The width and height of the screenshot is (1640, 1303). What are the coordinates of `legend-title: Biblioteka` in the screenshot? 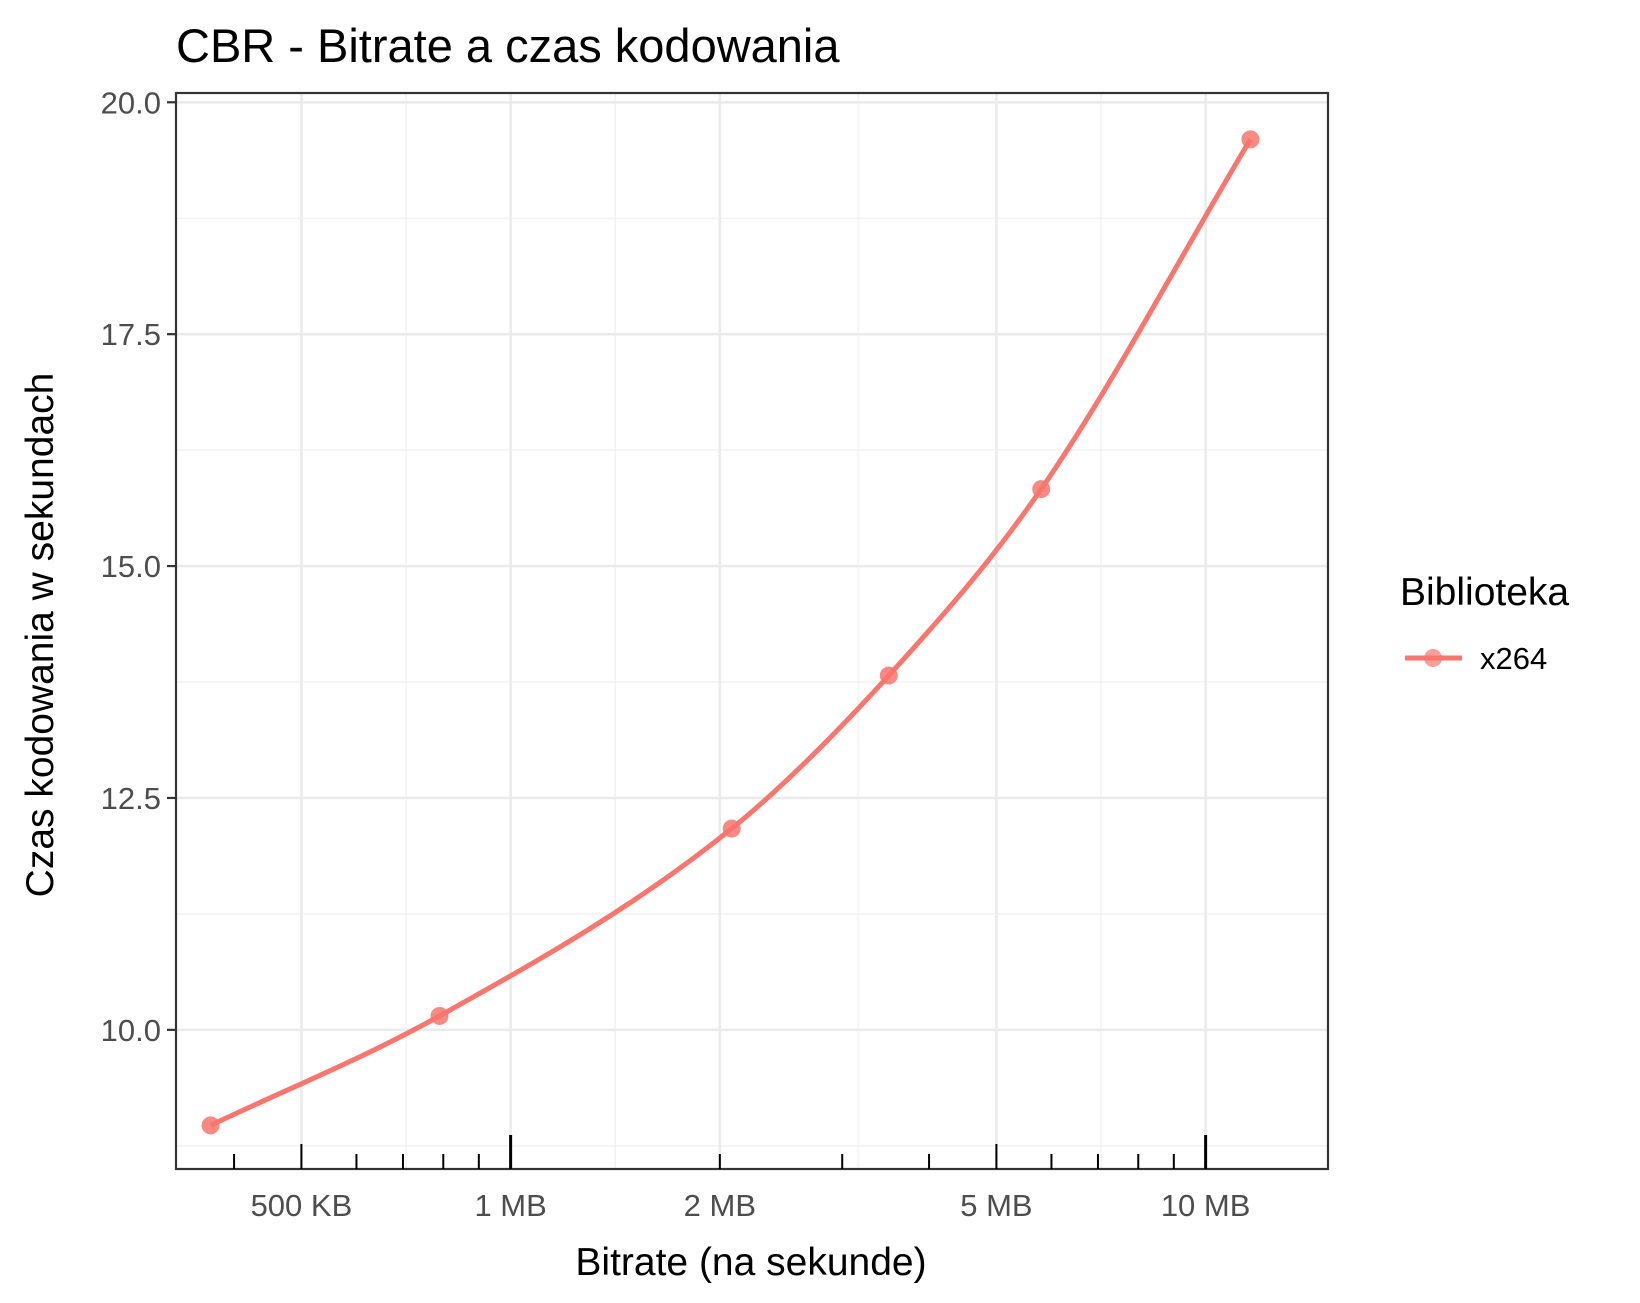 It's located at (1484, 592).